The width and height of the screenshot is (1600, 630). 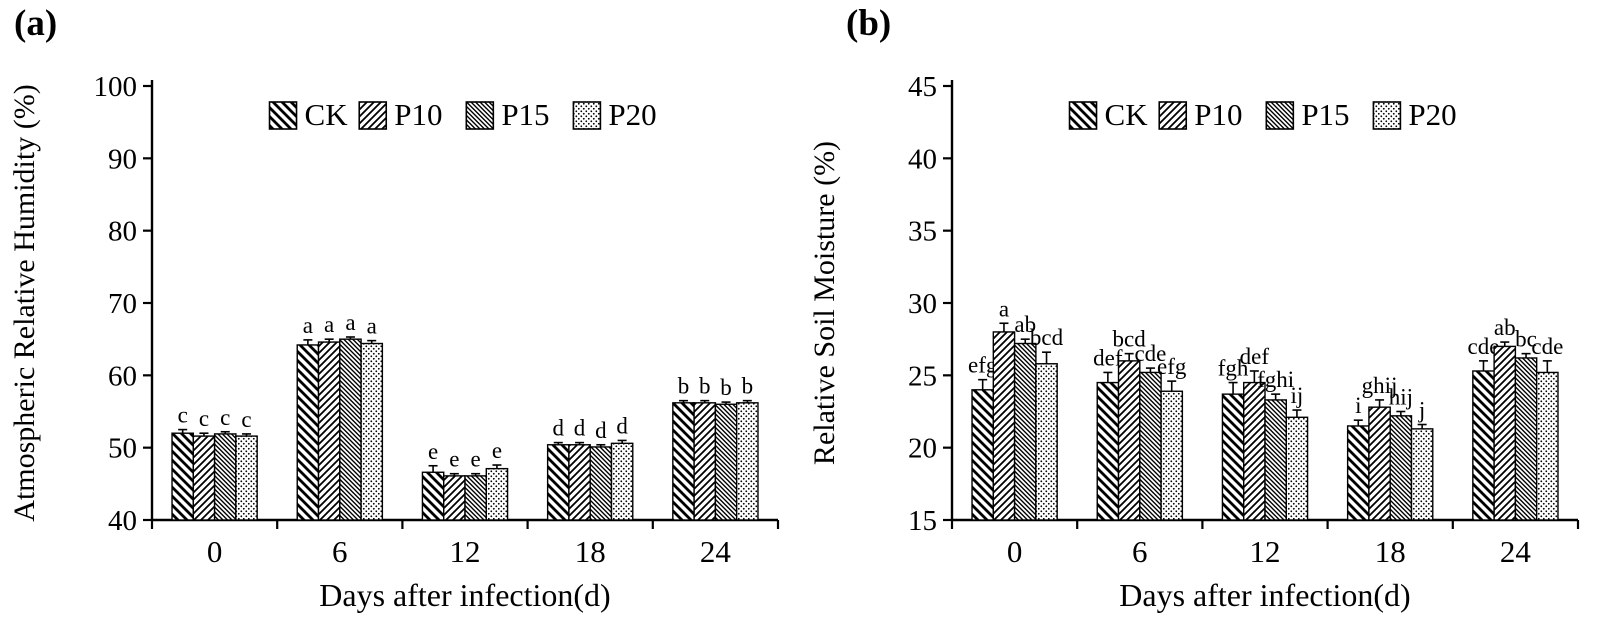 What do you see at coordinates (1401, 397) in the screenshot?
I see `sig-letter: hij` at bounding box center [1401, 397].